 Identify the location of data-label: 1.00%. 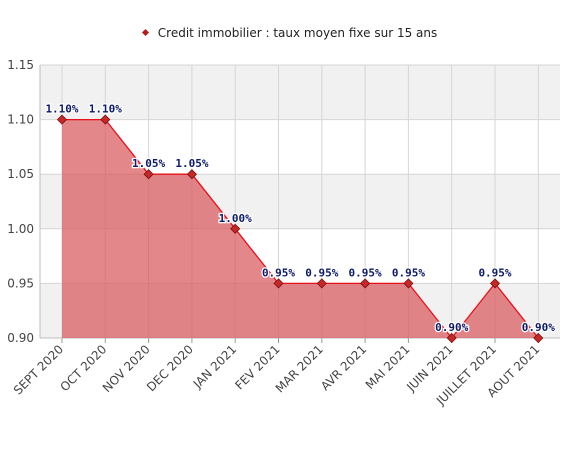
(235, 218).